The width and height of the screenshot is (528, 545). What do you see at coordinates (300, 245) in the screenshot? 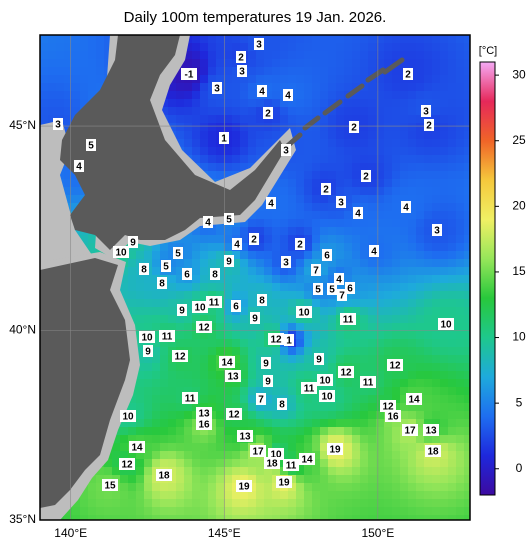
I see `temperature-label: 2` at bounding box center [300, 245].